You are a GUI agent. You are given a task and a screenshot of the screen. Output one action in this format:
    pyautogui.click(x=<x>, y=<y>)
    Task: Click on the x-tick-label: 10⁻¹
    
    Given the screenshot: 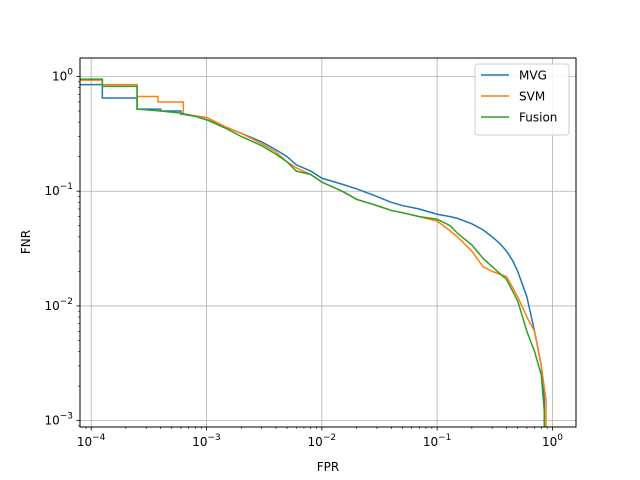 What is the action you would take?
    pyautogui.click(x=437, y=441)
    